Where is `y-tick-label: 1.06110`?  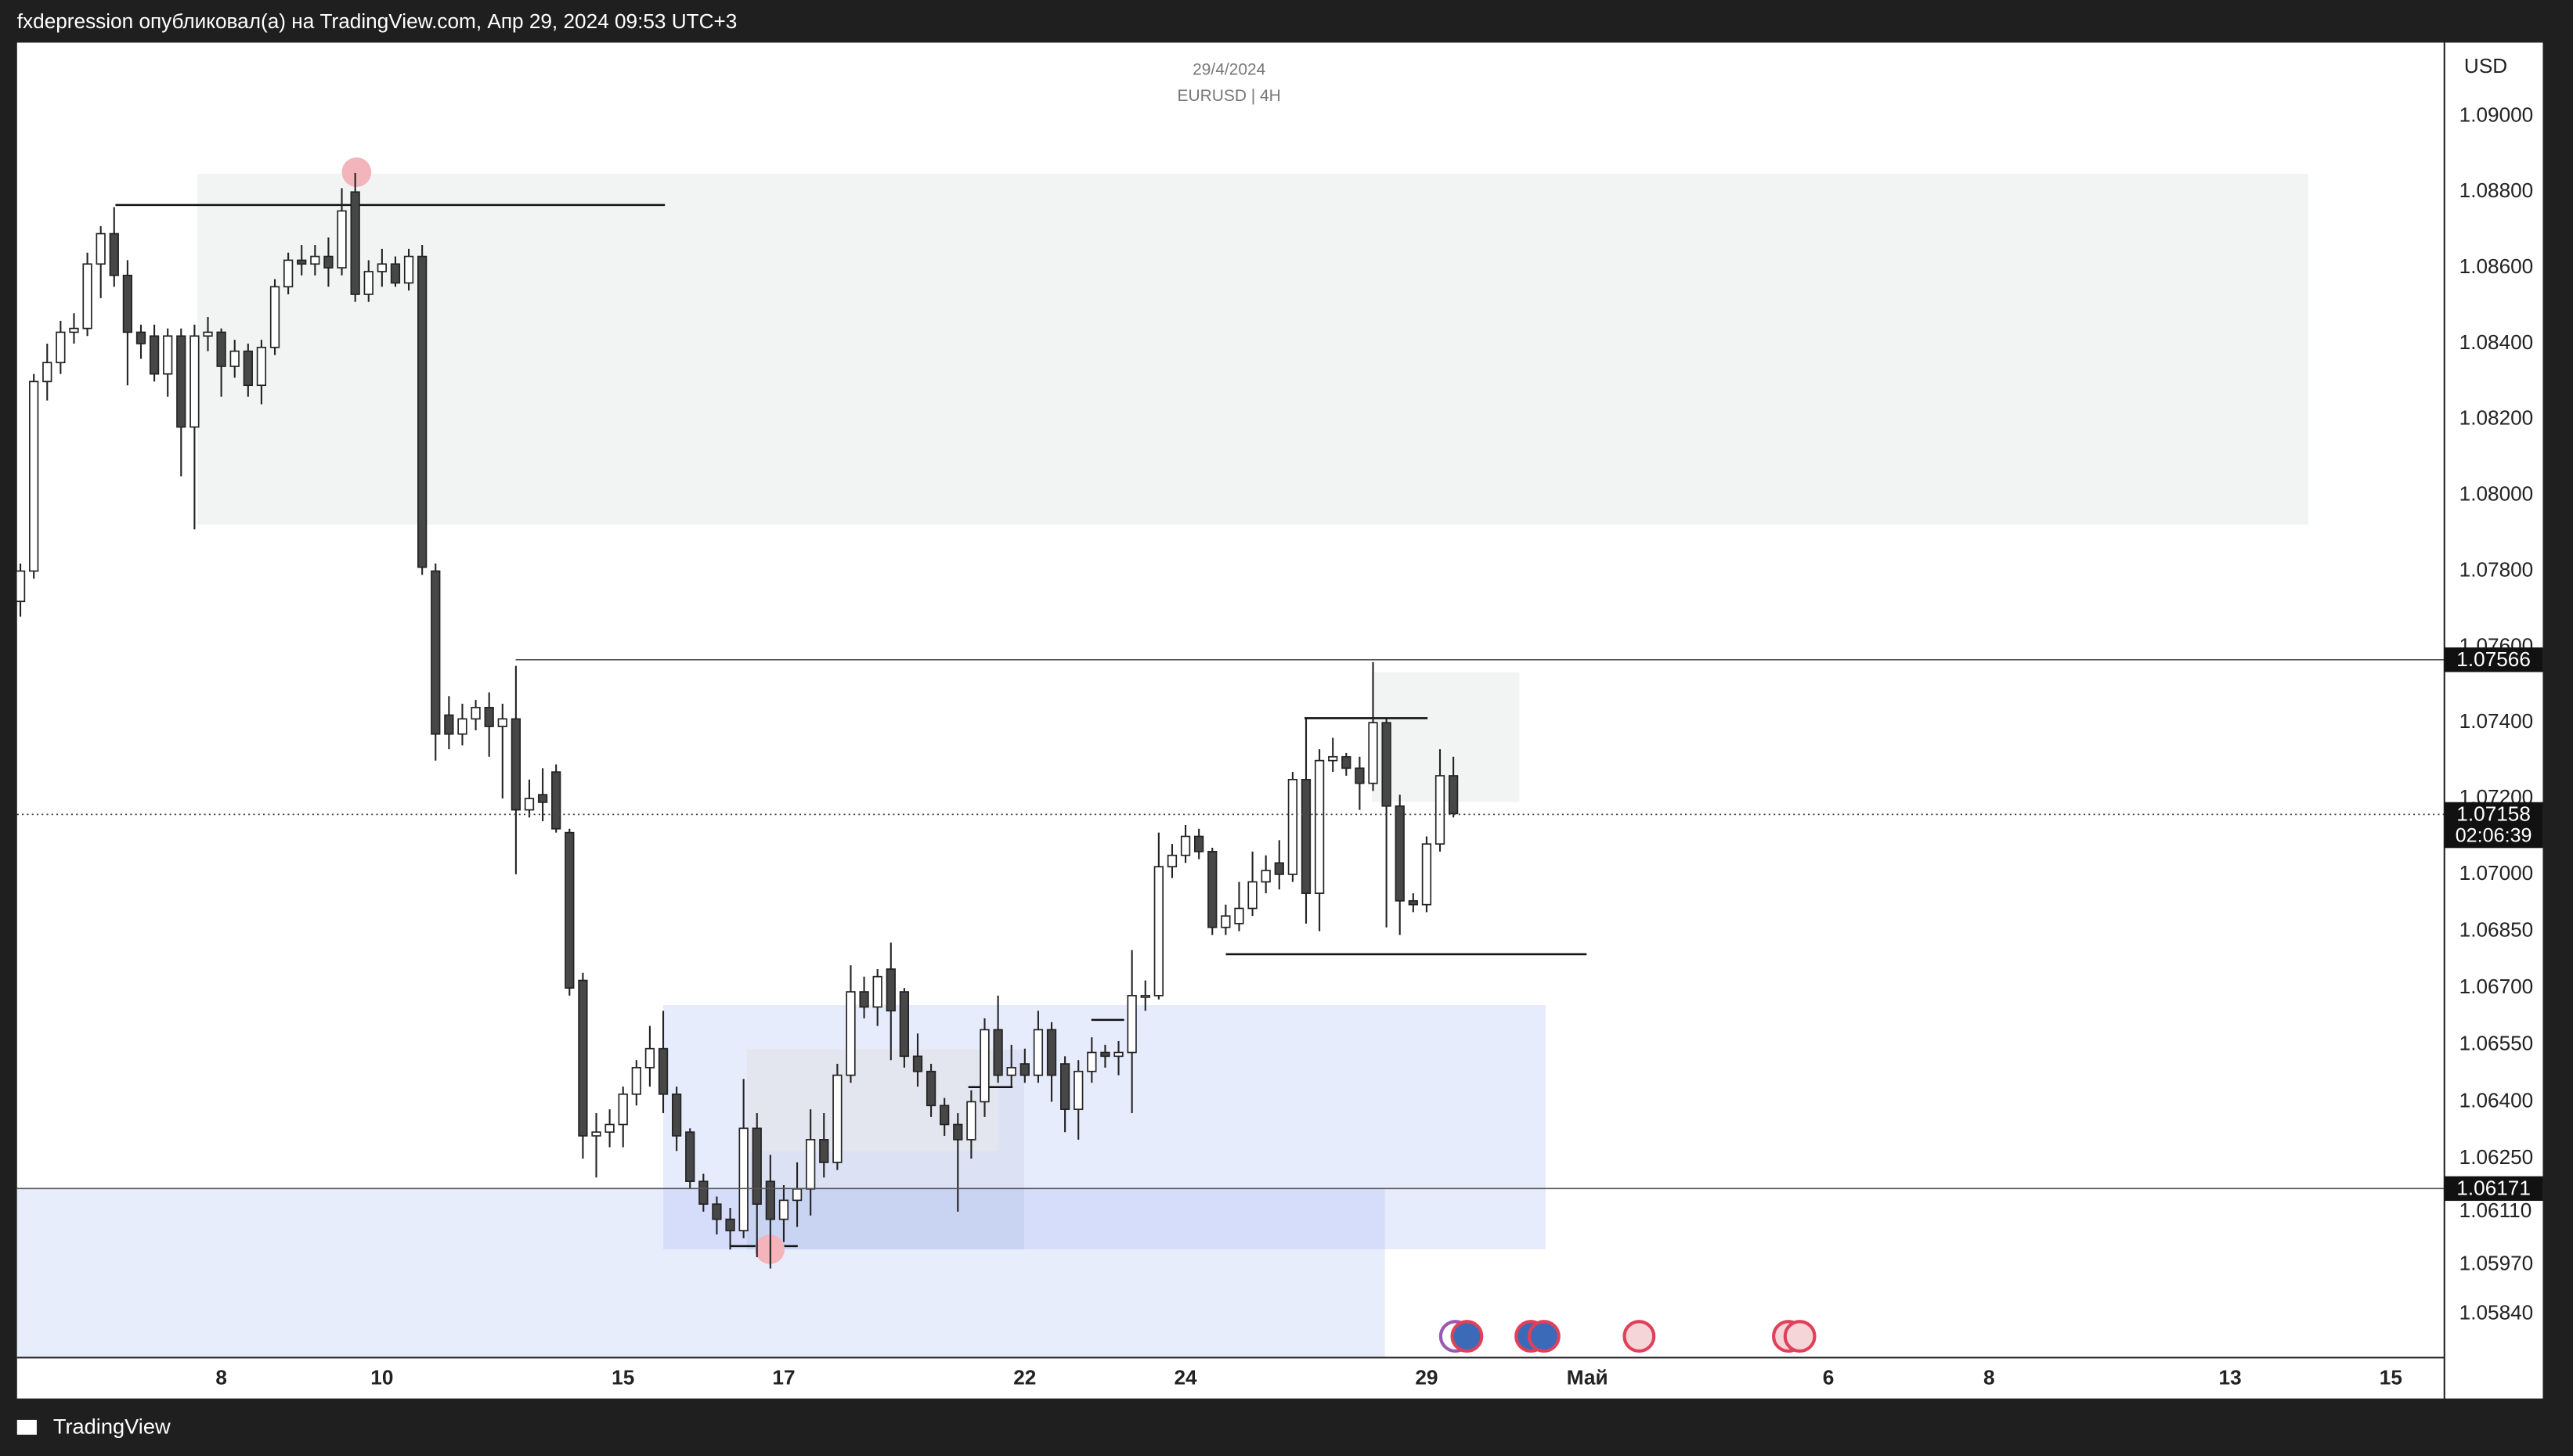
y-tick-label: 1.06110 is located at coordinates (2495, 1210).